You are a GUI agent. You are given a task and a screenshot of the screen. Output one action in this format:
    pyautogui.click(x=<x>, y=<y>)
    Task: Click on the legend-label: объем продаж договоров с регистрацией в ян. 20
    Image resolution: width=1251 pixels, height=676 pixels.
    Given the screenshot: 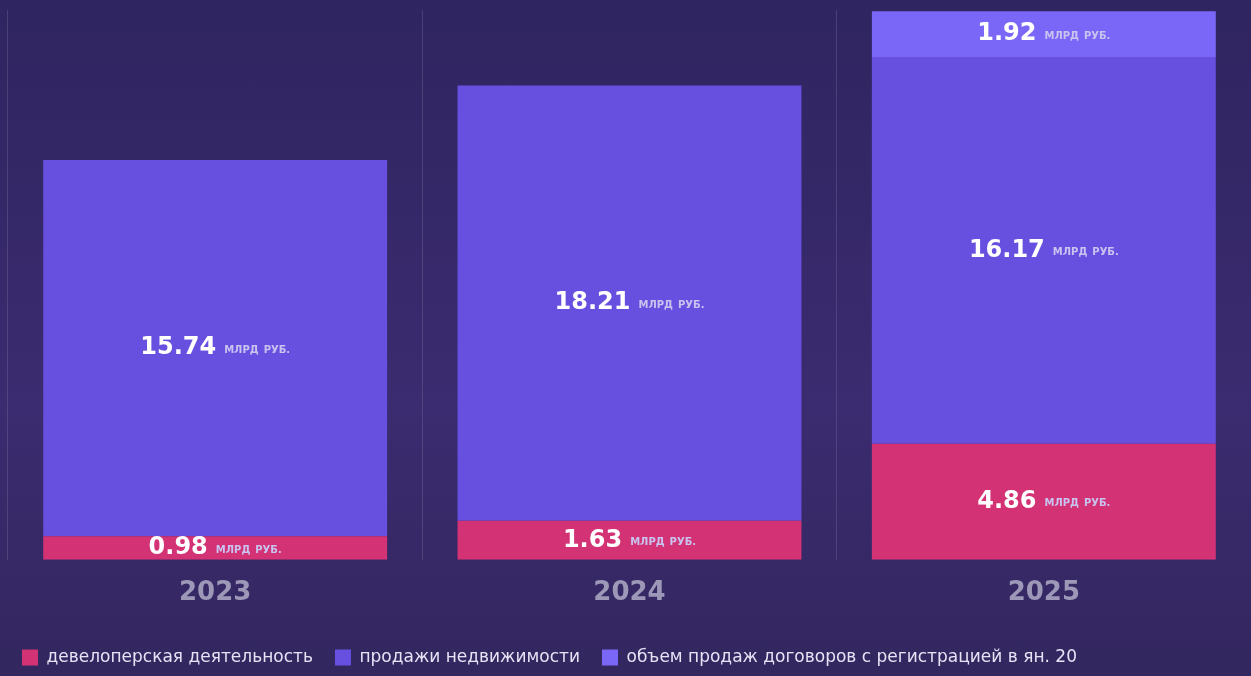 What is the action you would take?
    pyautogui.click(x=851, y=655)
    